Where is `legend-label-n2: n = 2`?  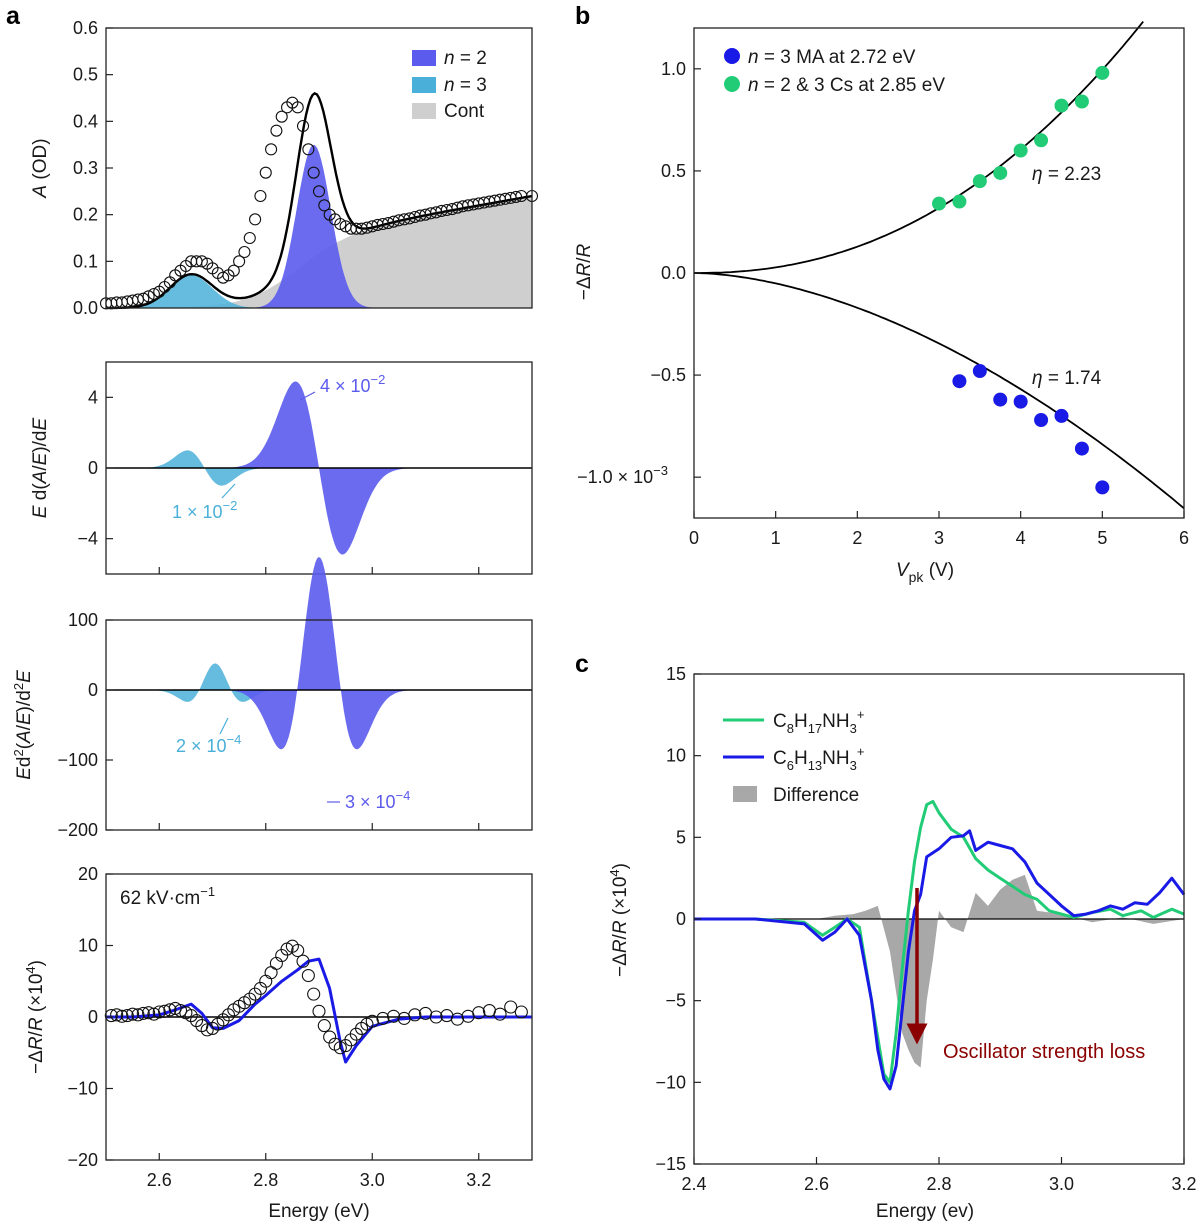
legend-label-n2: n = 2 is located at coordinates (465, 58).